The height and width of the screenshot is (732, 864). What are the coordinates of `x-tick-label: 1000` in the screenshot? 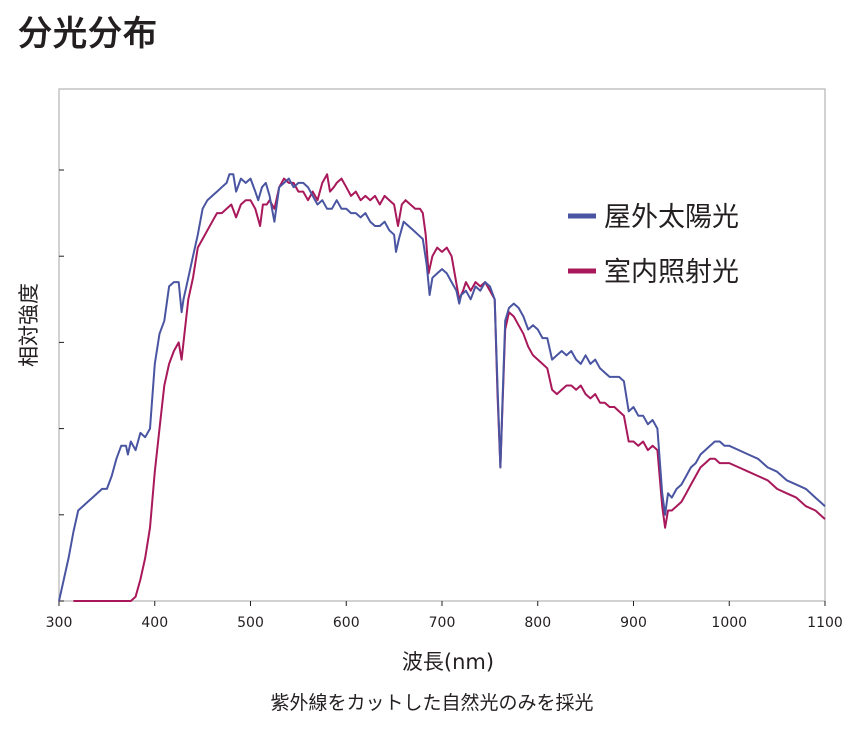 It's located at (729, 623).